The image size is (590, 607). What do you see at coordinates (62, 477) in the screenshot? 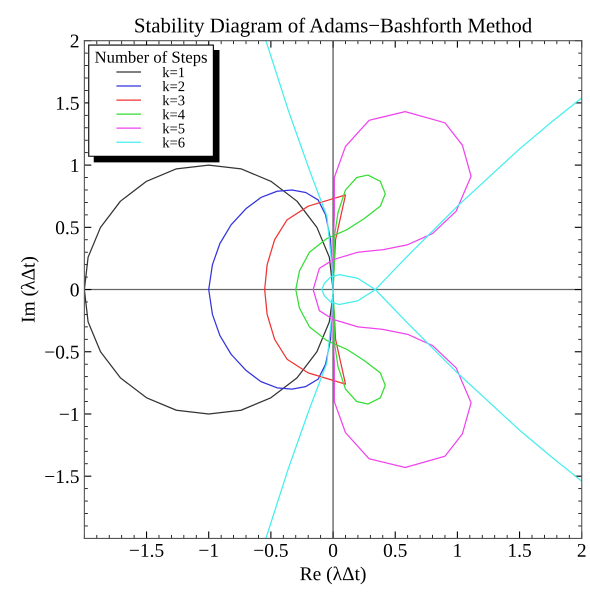
I see `y-tick-label: −1.5` at bounding box center [62, 477].